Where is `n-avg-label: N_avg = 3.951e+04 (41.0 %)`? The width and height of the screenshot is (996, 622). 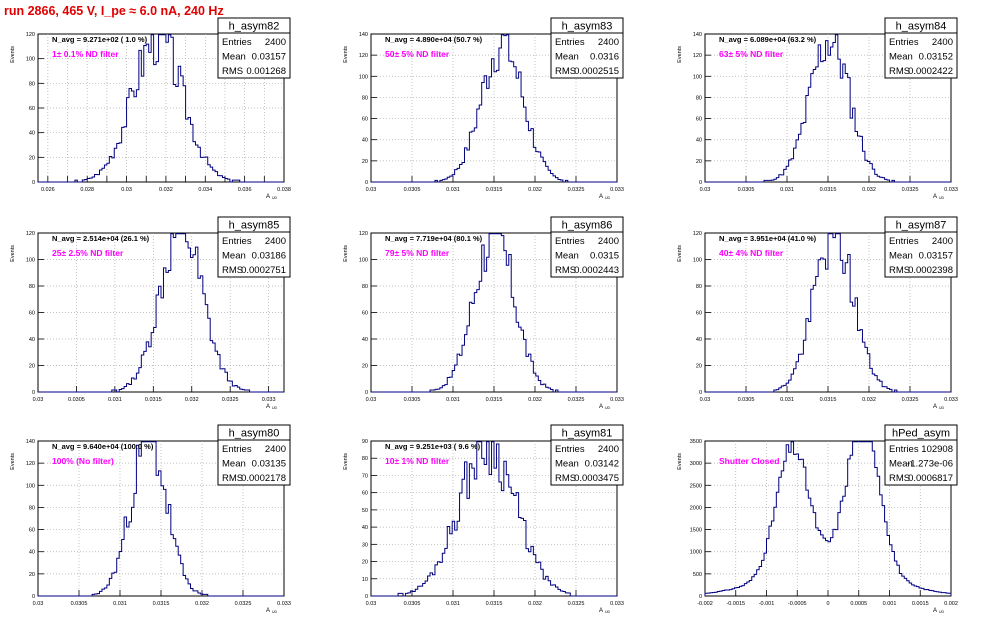
n-avg-label: N_avg = 3.951e+04 (41.0 %) is located at coordinates (768, 238).